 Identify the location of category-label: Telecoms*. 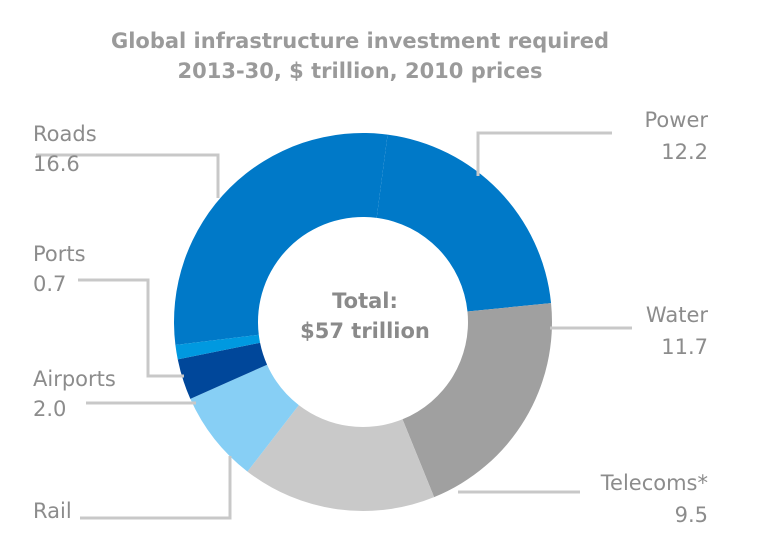
(654, 483).